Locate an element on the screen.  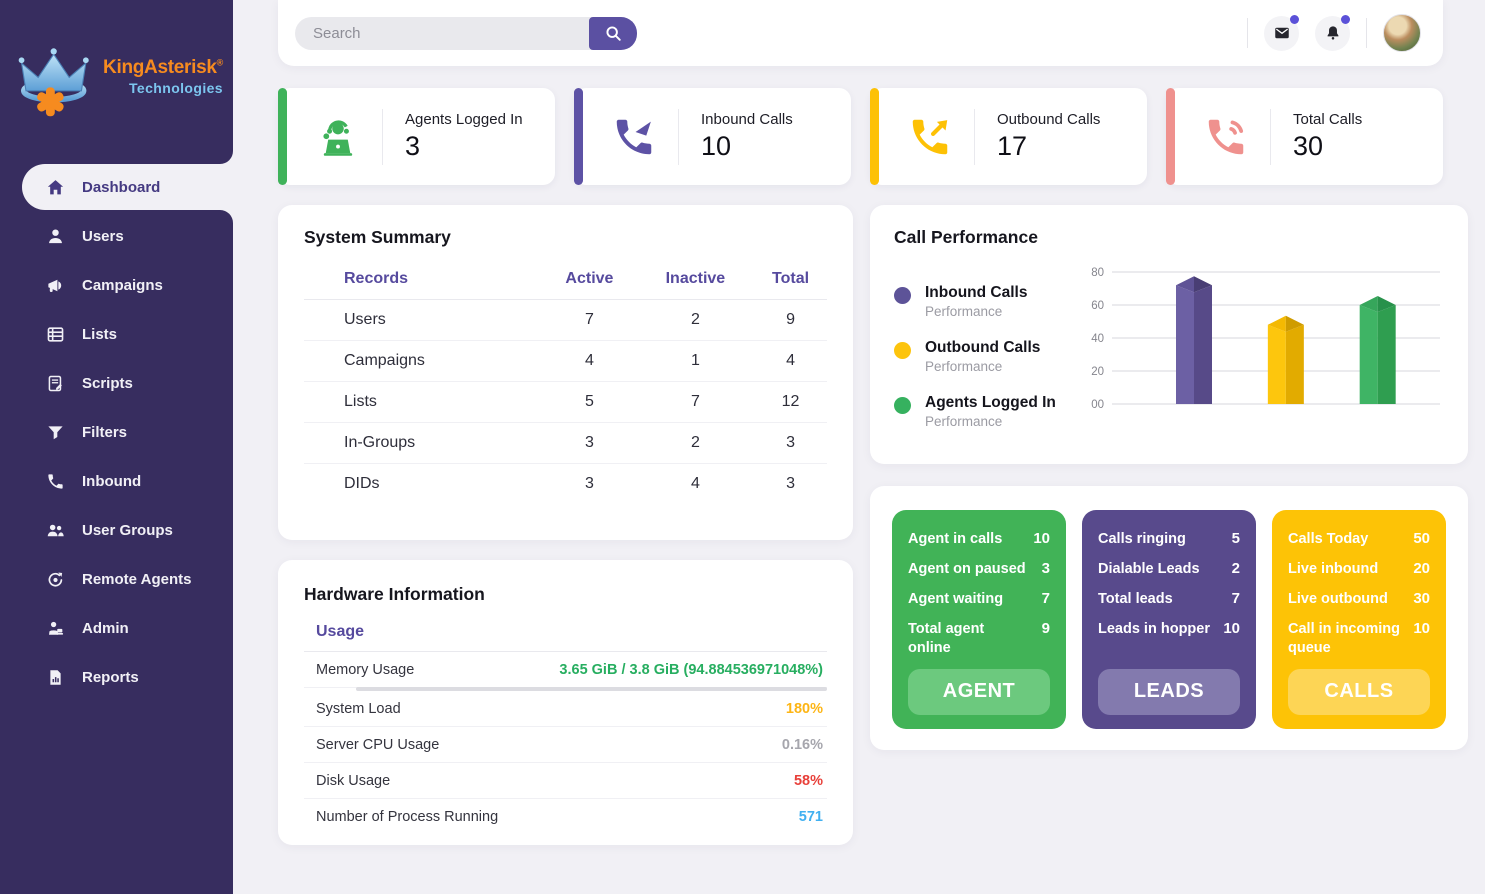
stat-value: 30 is located at coordinates (1308, 146).